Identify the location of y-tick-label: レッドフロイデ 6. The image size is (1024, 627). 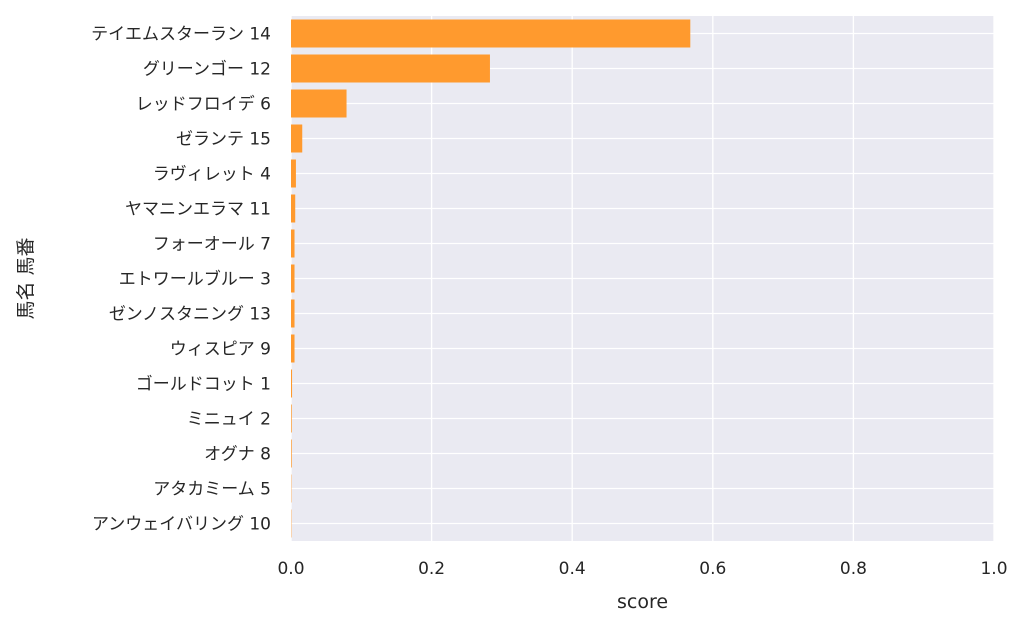
(203, 104).